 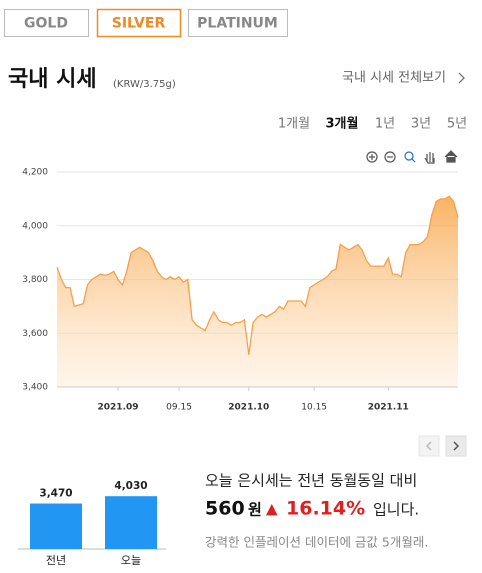 What do you see at coordinates (394, 78) in the screenshot?
I see `view-all-link: 국내 시세 전체보기` at bounding box center [394, 78].